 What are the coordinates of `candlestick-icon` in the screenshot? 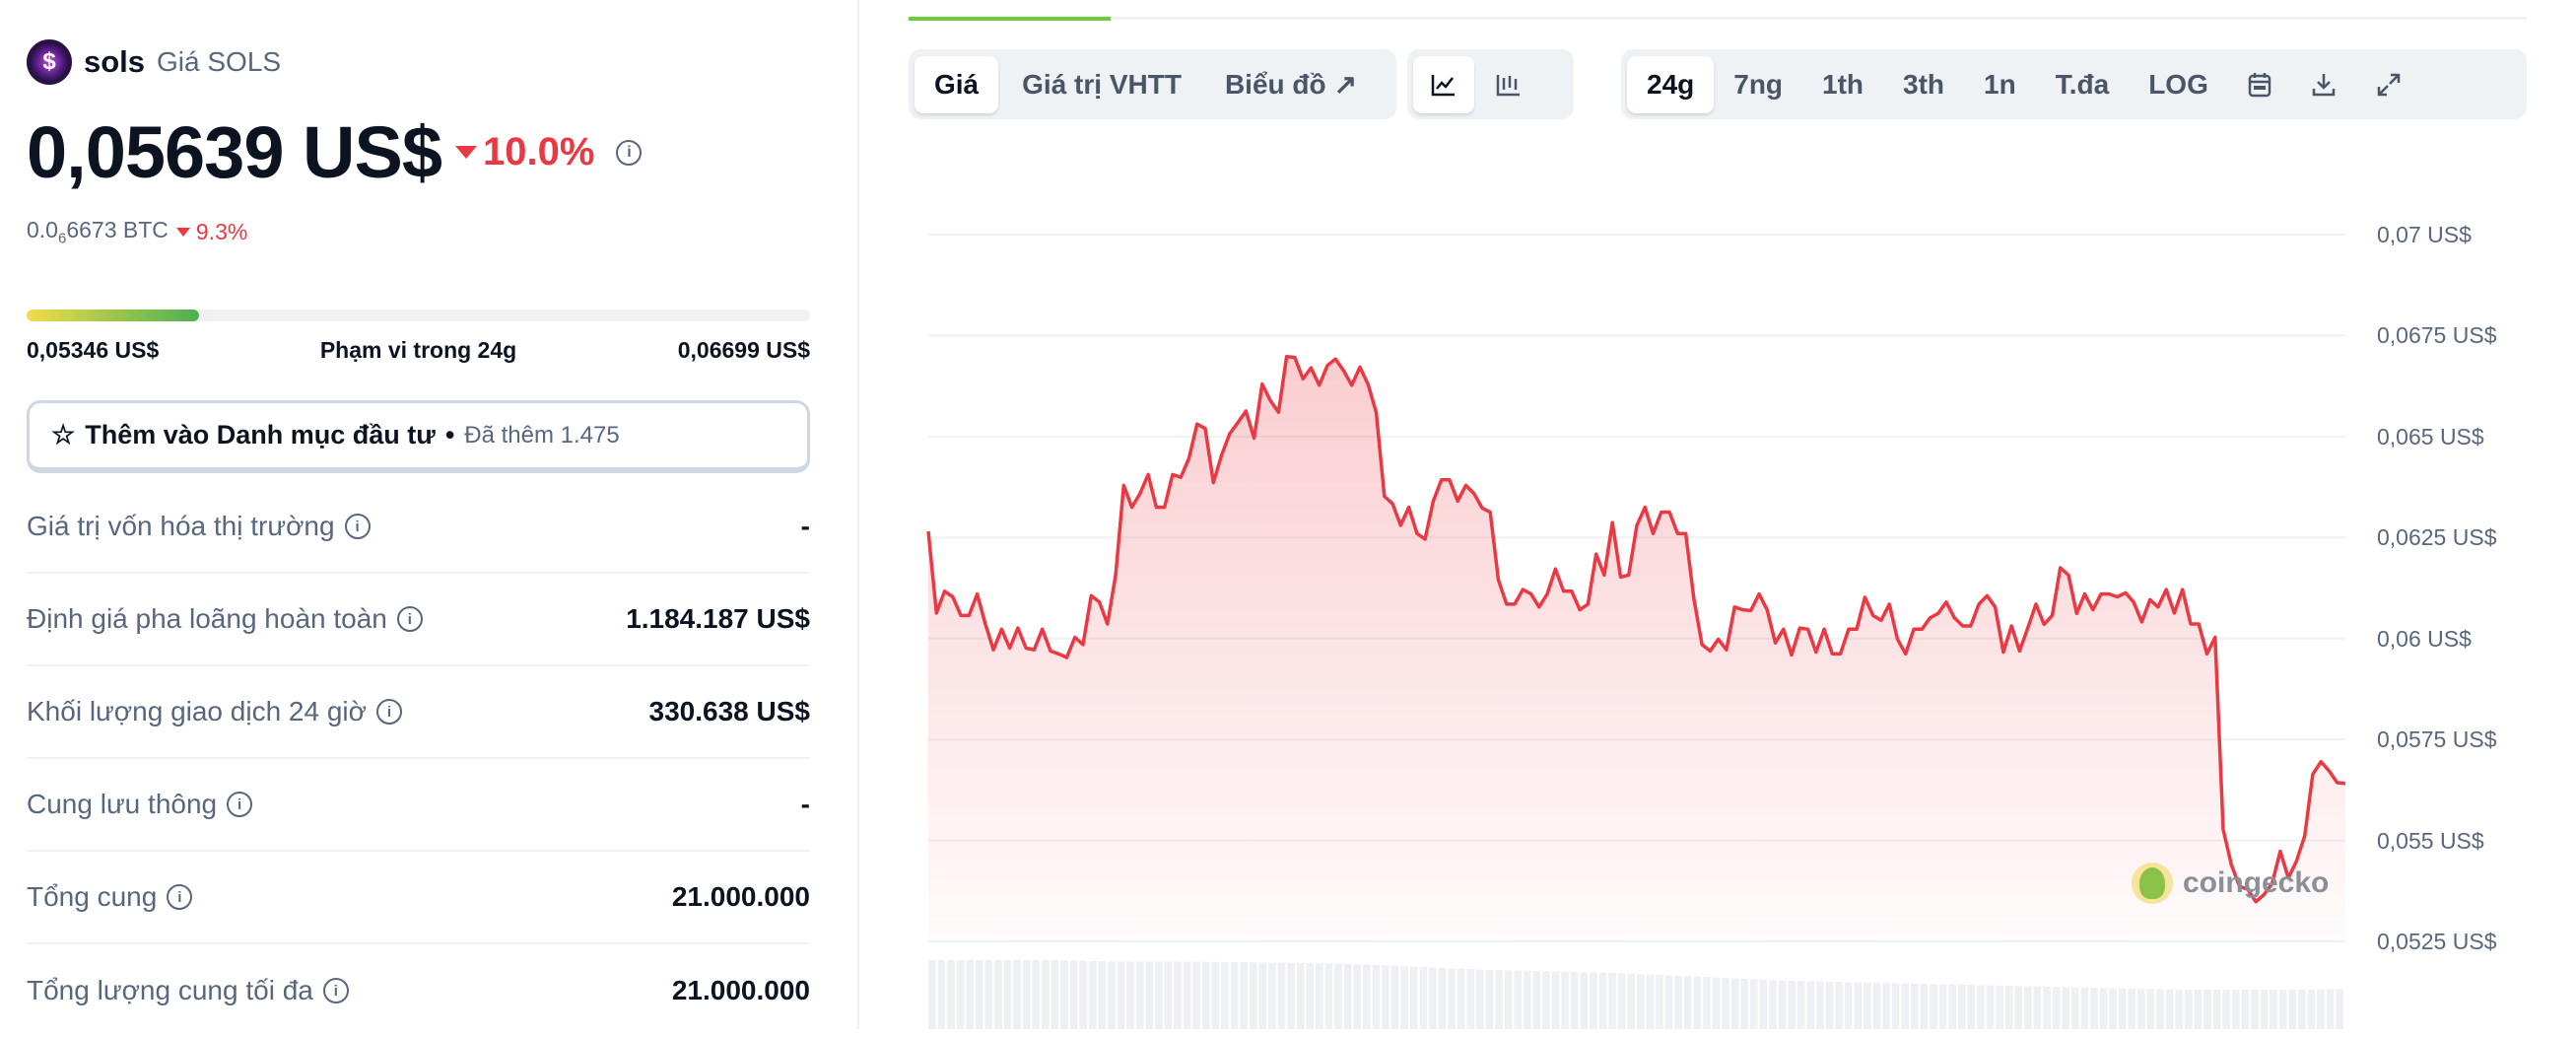 It's located at (1508, 84).